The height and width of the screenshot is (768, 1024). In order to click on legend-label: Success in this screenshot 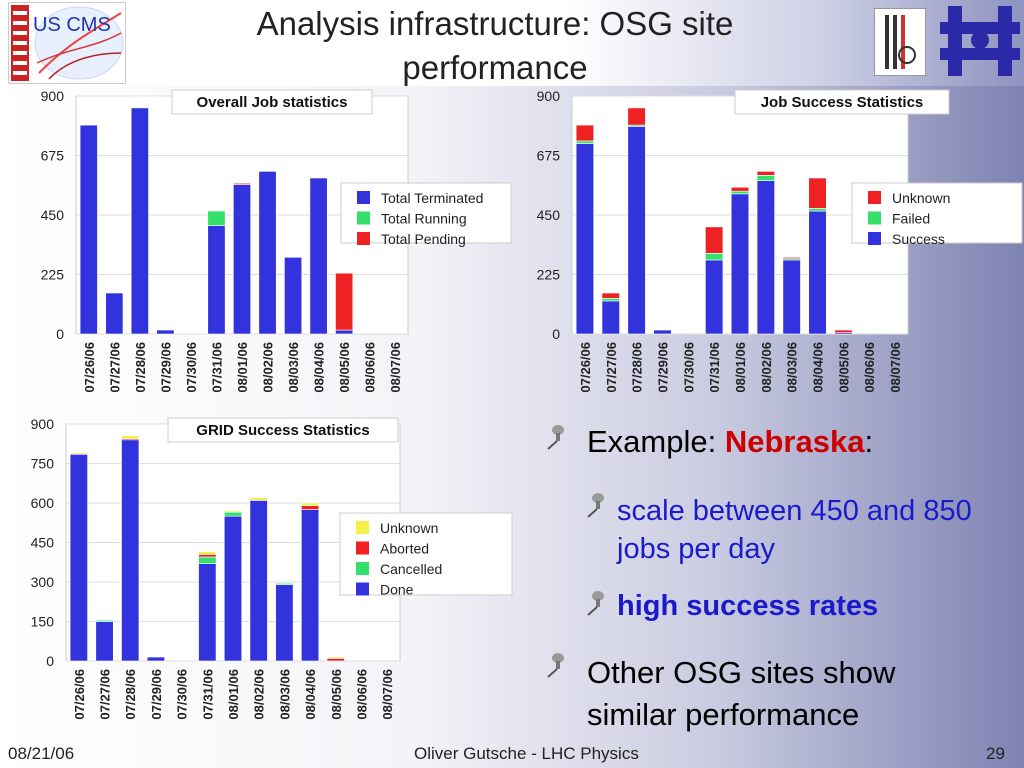, I will do `click(918, 239)`.